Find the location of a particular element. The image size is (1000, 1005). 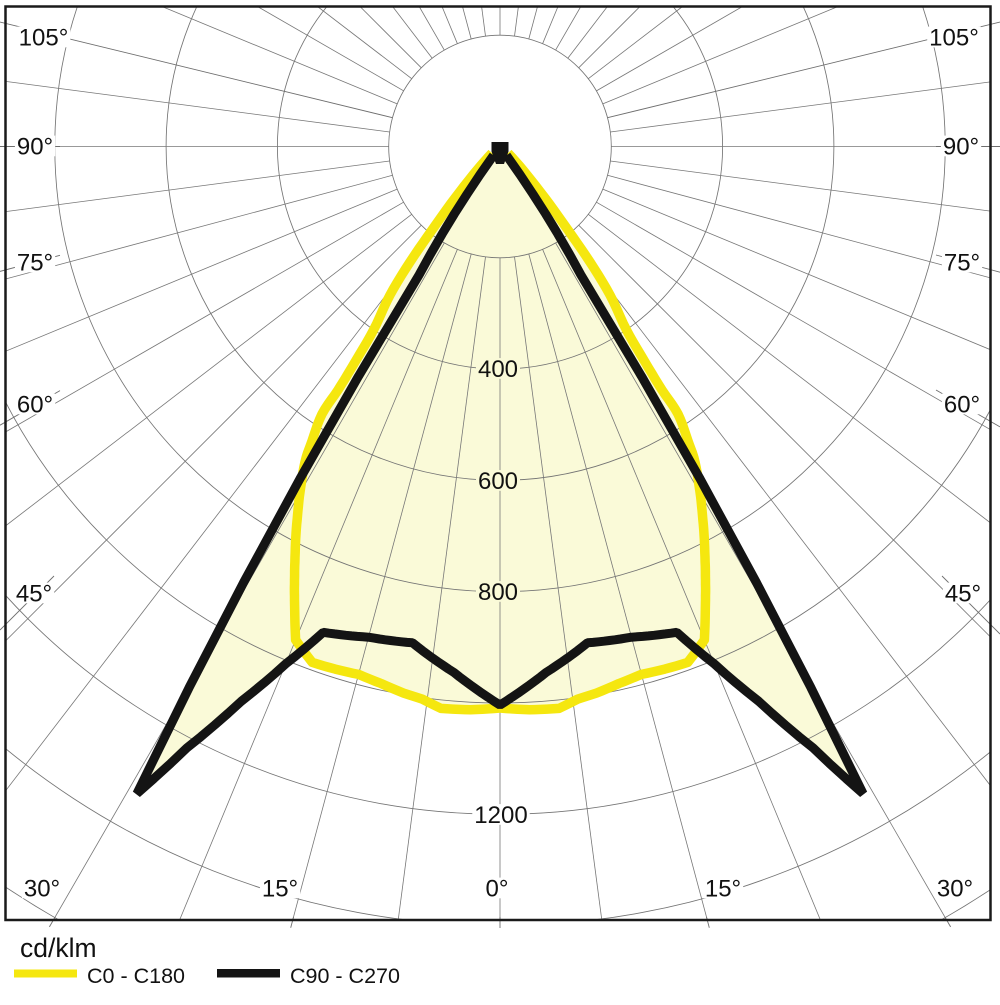

svg-text: C0 - C180 is located at coordinates (136, 976).